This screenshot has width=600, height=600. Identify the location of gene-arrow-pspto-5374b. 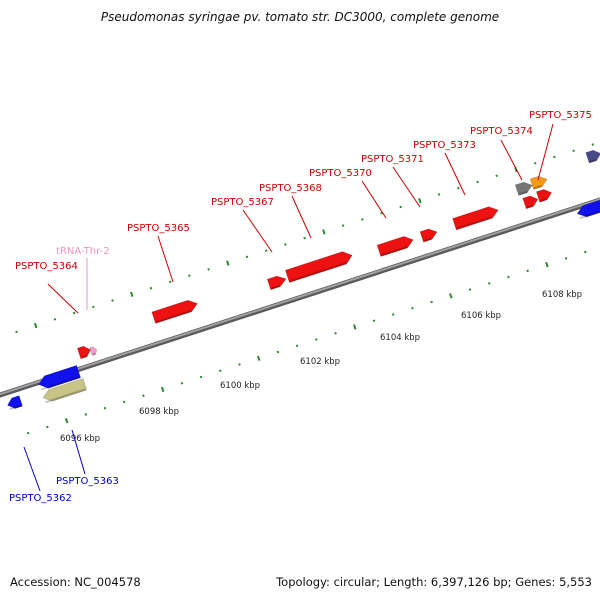
(544, 196).